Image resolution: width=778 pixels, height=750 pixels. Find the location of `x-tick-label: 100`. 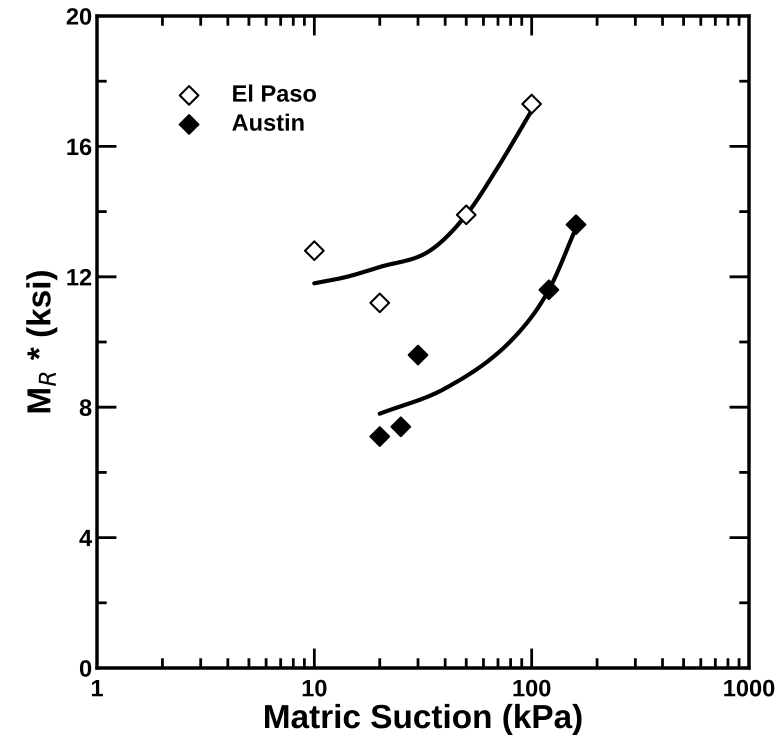

x-tick-label: 100 is located at coordinates (531, 688).